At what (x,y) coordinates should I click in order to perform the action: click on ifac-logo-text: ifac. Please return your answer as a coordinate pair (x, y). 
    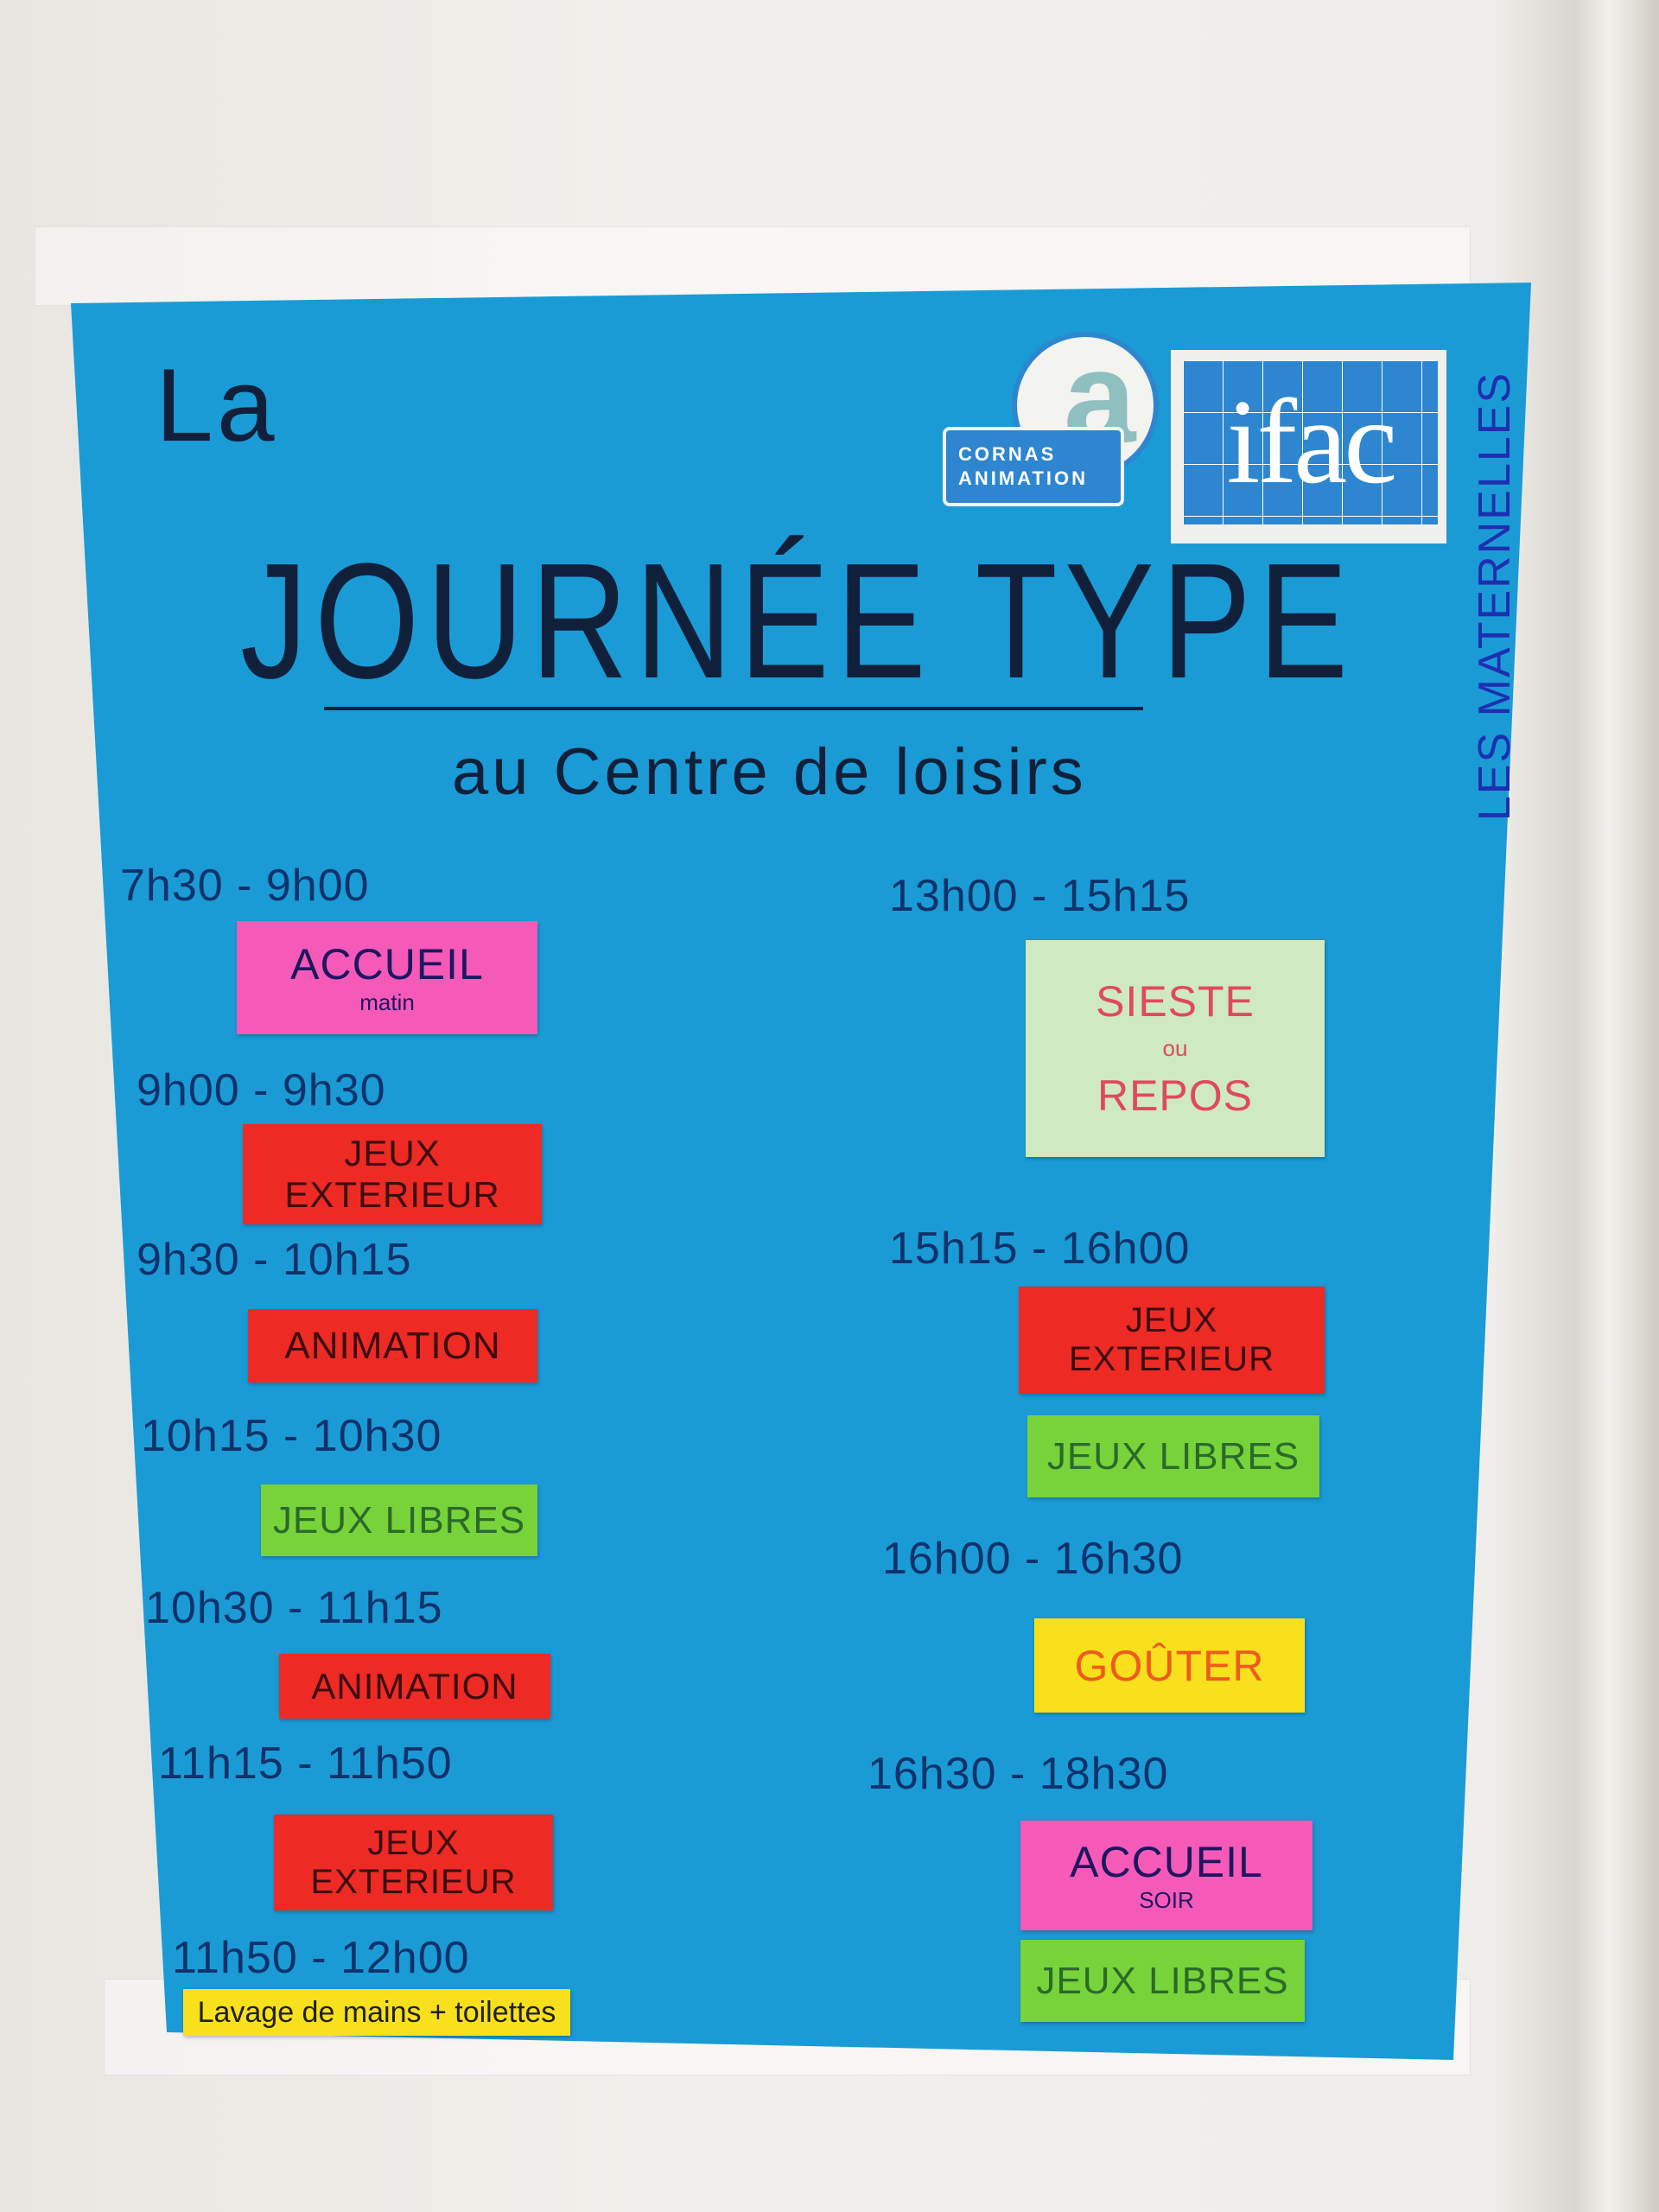
    Looking at the image, I should click on (1310, 442).